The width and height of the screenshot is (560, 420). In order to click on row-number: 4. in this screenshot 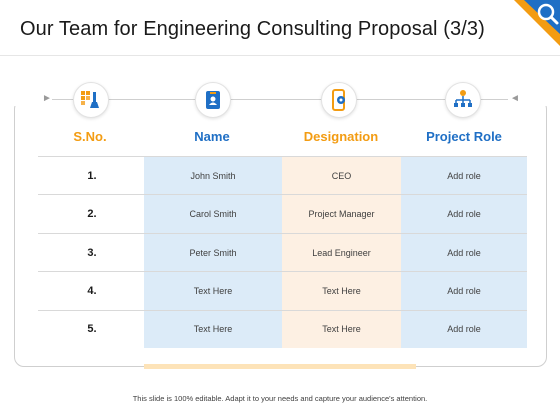, I will do `click(92, 291)`.